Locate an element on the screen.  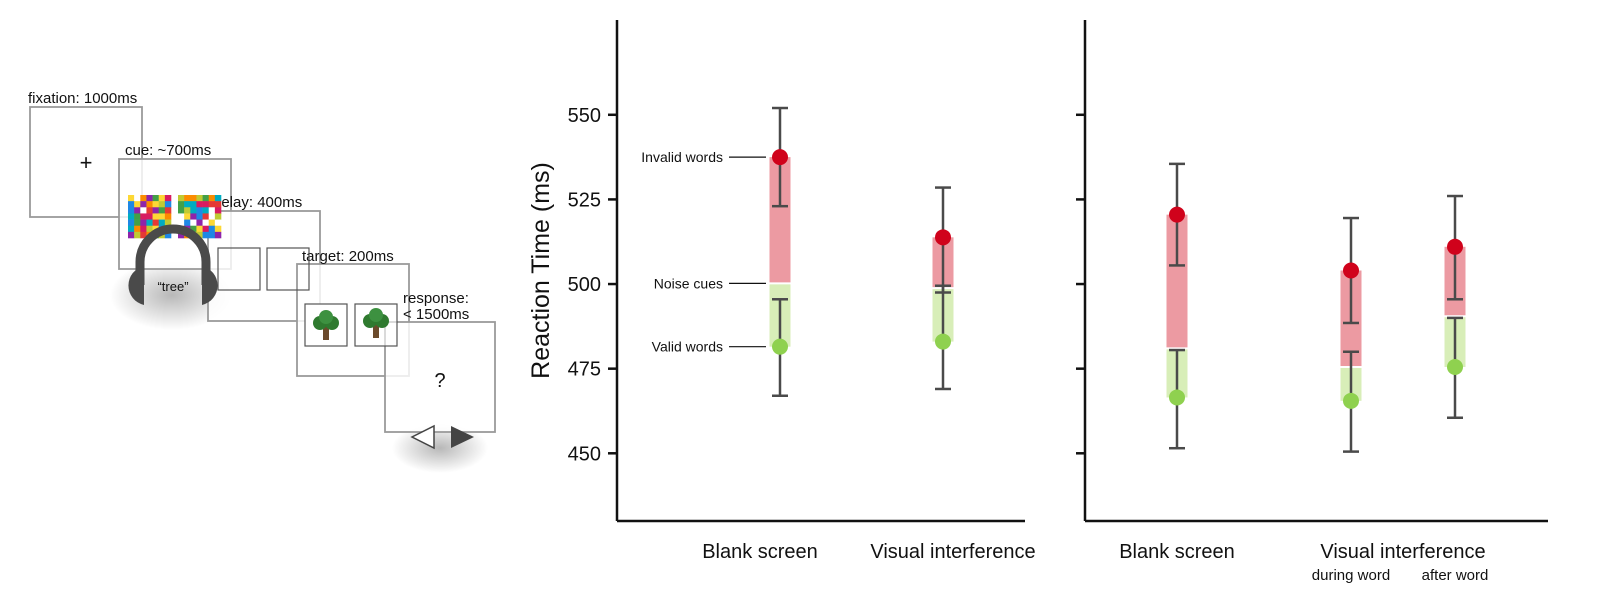
annotation-label: Noise cues is located at coordinates (688, 283).